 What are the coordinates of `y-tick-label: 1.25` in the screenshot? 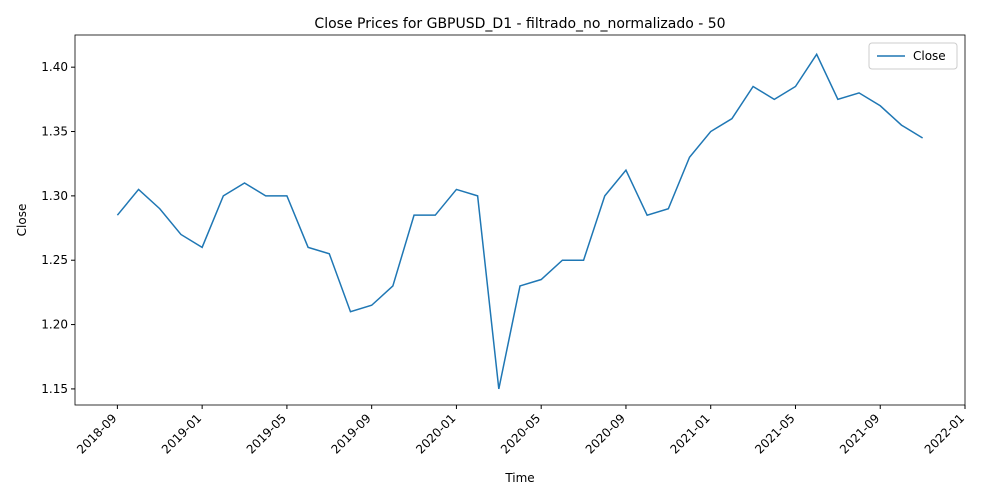 It's located at (54, 260).